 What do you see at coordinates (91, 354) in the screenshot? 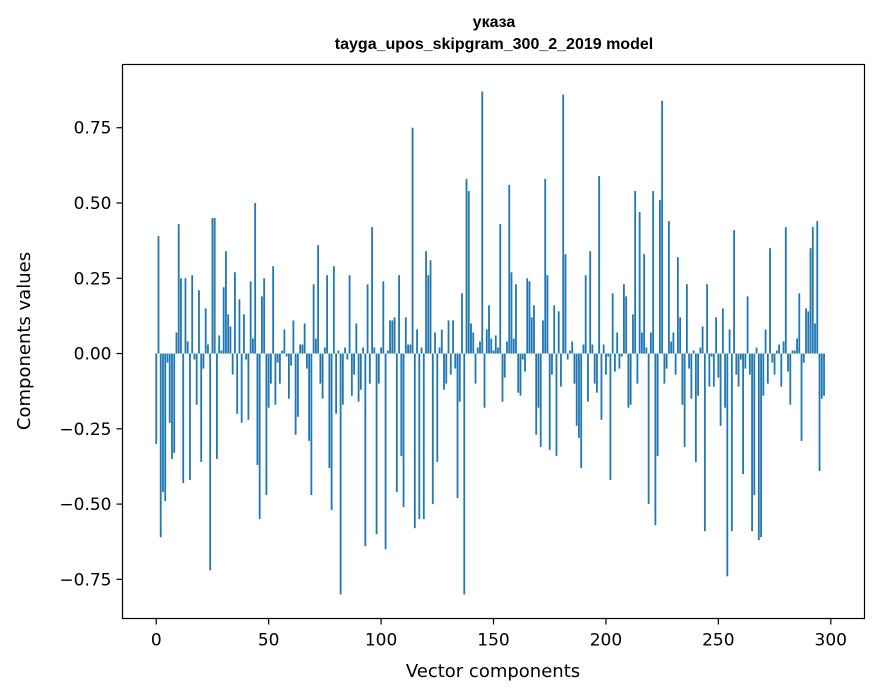
I see `y-axis: −0.75 −0.50 −0.25 0.00 0.25 0.50 0.75` at bounding box center [91, 354].